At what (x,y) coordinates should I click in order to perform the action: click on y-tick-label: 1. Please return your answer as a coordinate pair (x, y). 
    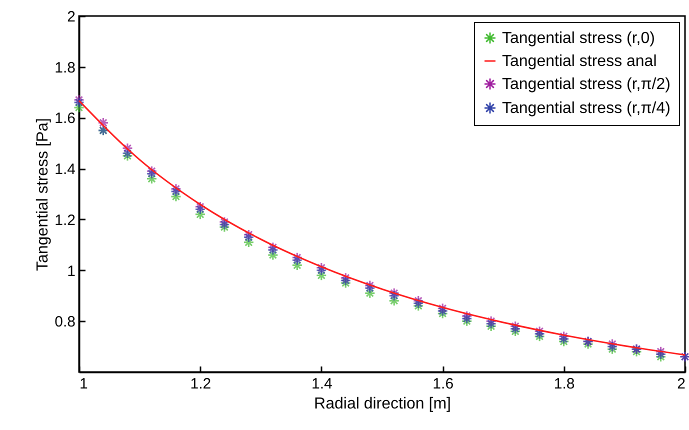
    Looking at the image, I should click on (71, 271).